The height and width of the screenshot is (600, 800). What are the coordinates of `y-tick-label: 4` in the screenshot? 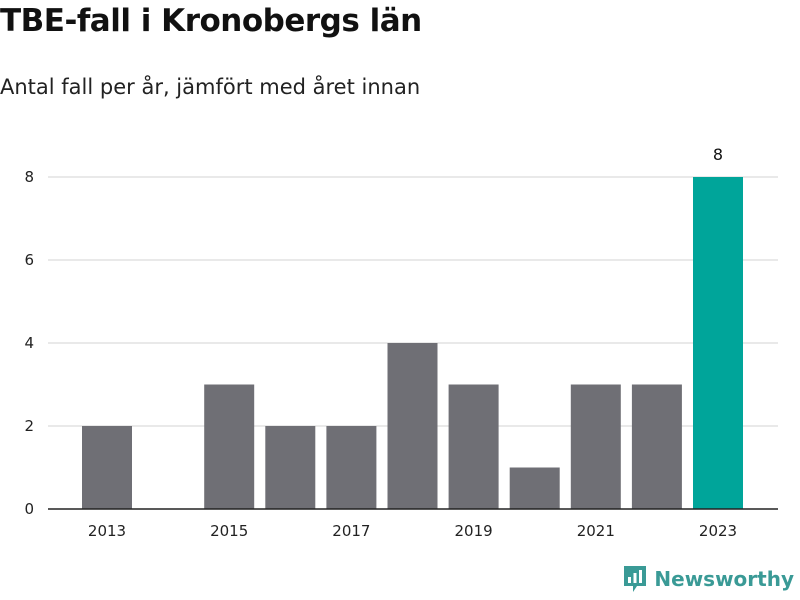 It's located at (29, 343).